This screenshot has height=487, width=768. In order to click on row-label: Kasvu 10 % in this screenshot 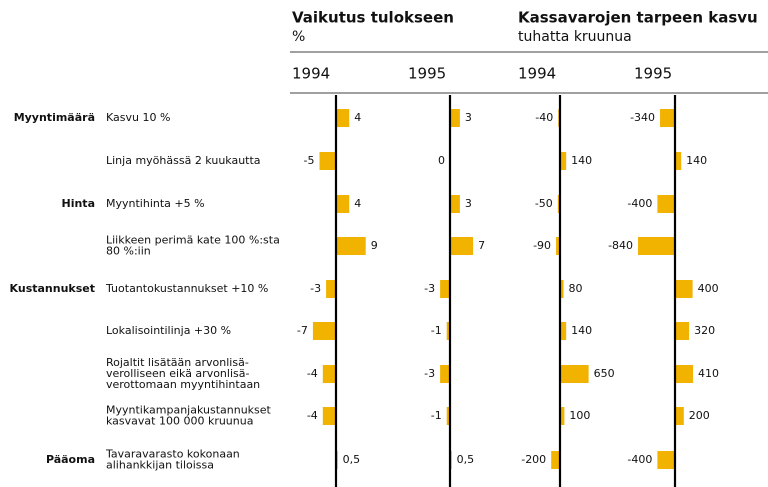, I will do `click(138, 117)`.